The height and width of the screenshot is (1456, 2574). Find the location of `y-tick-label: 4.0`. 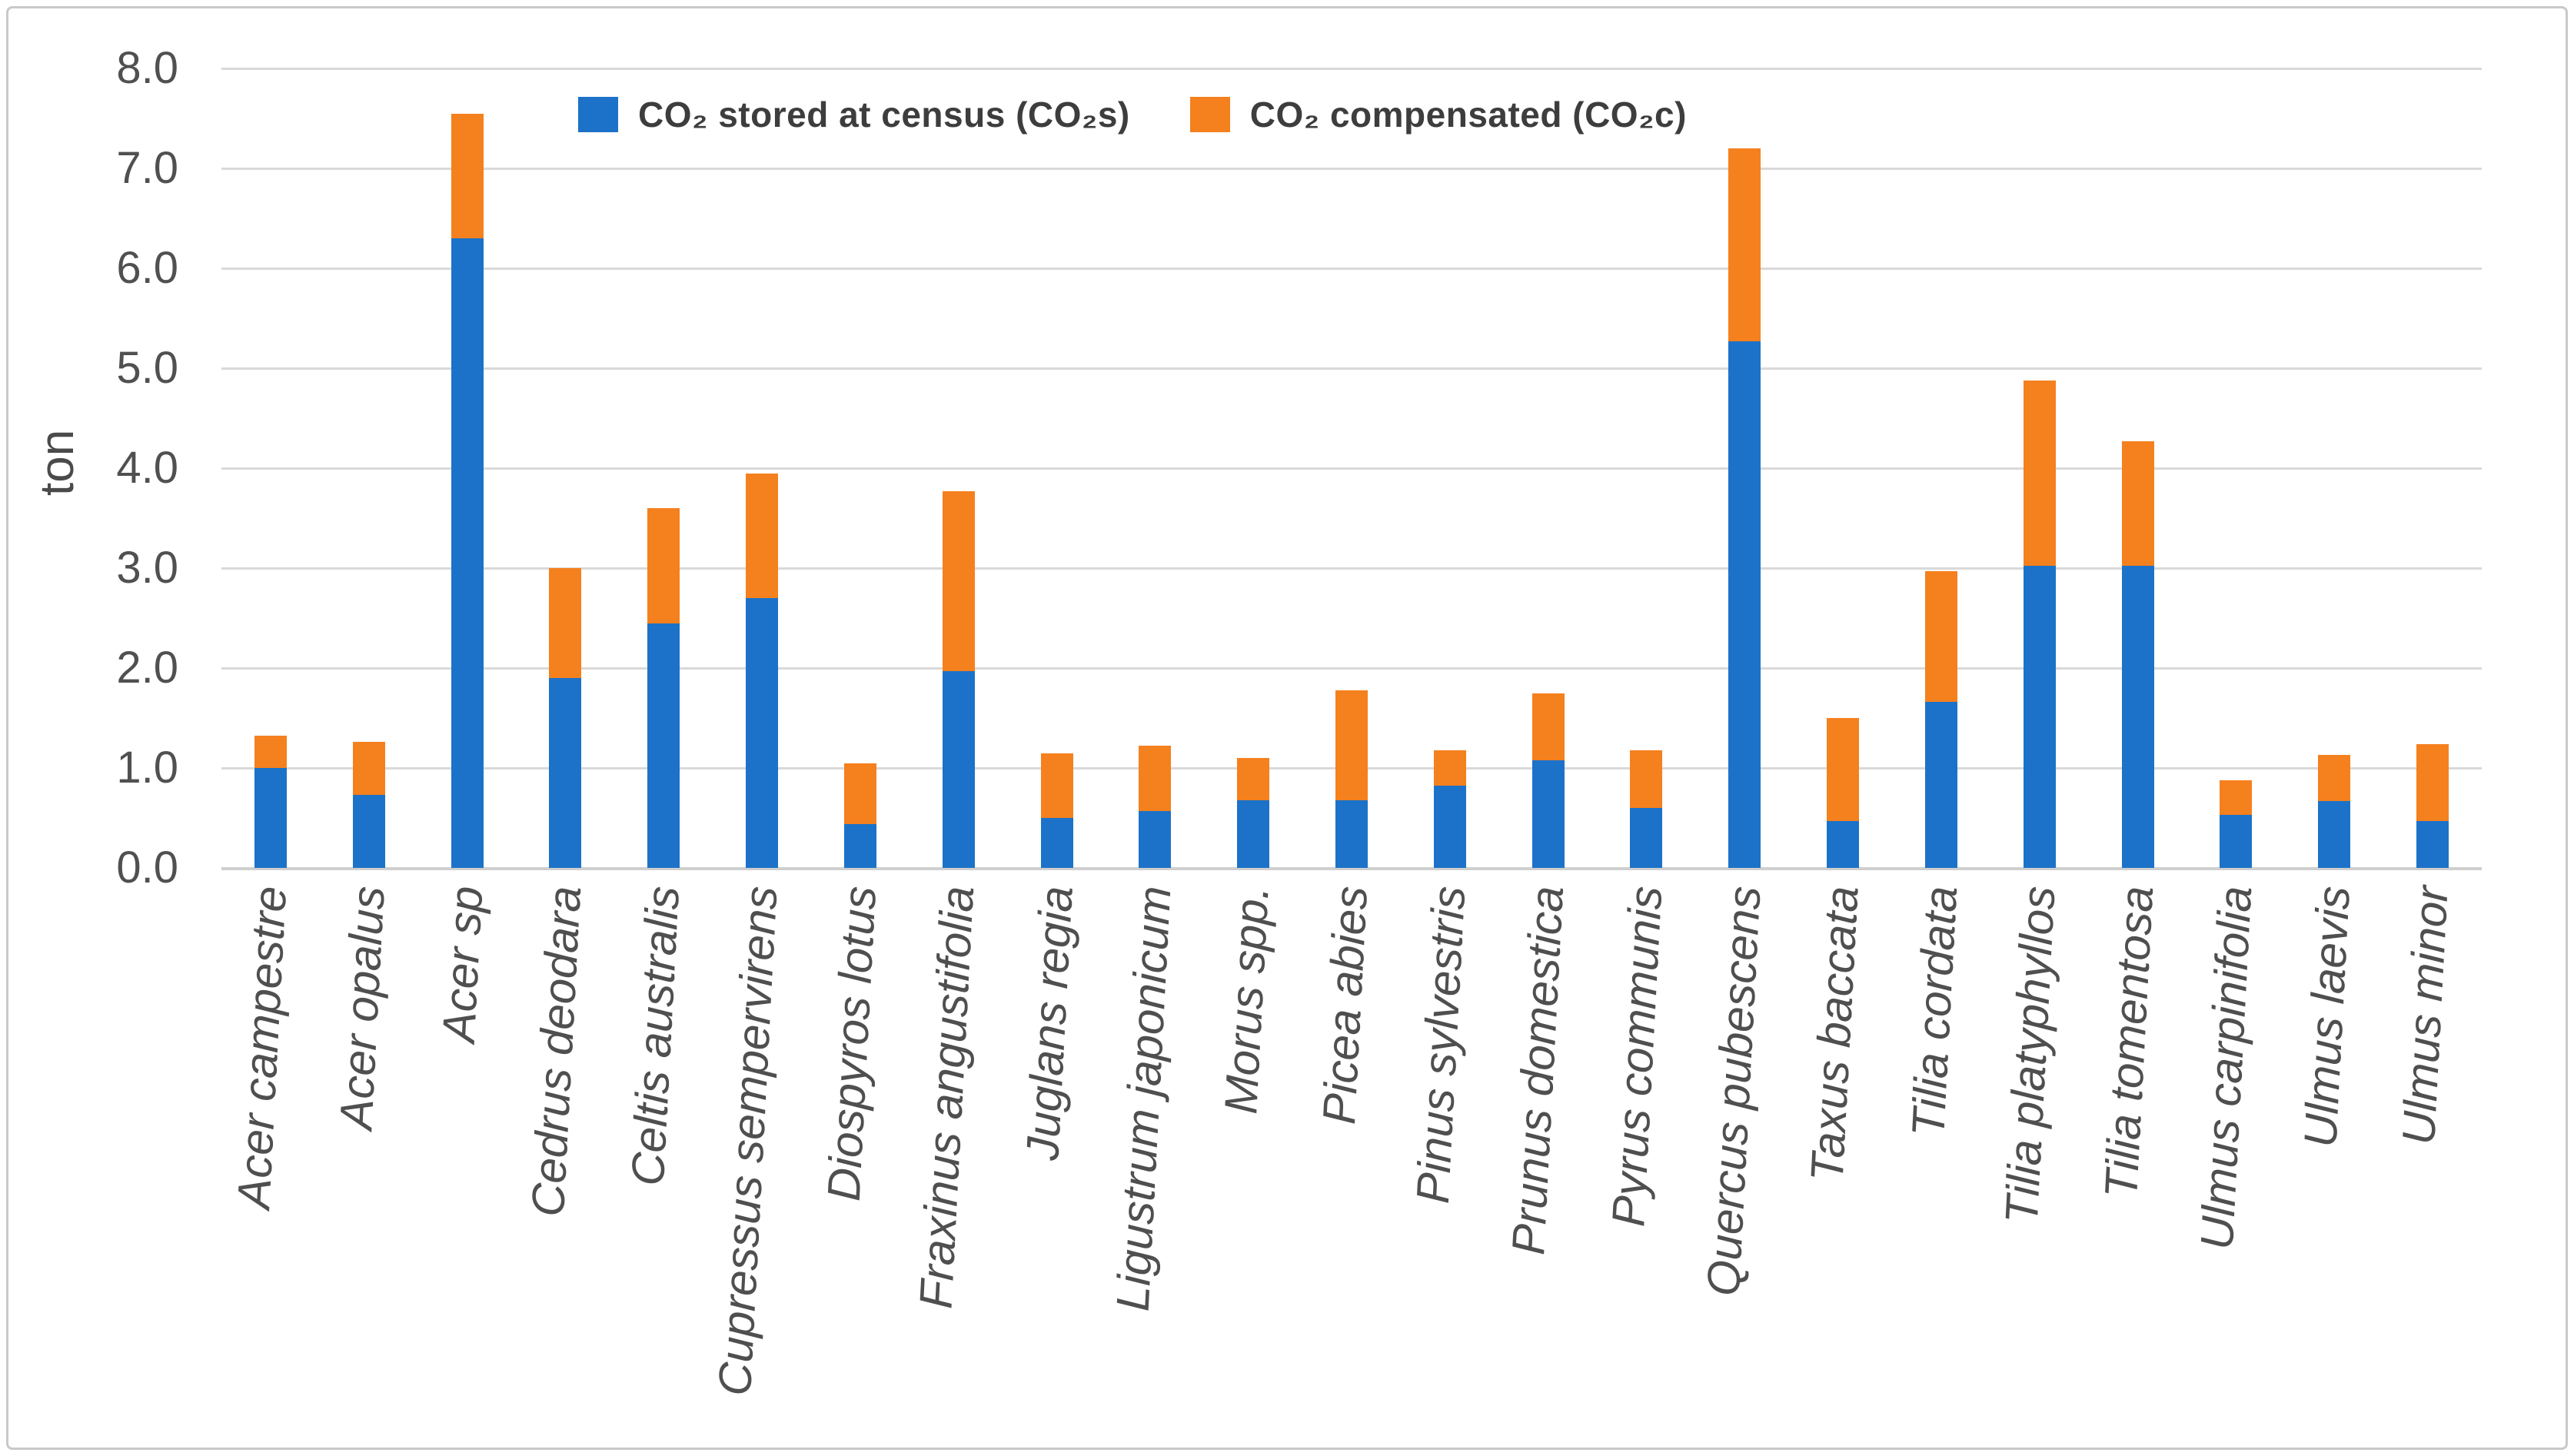

y-tick-label: 4.0 is located at coordinates (147, 468).